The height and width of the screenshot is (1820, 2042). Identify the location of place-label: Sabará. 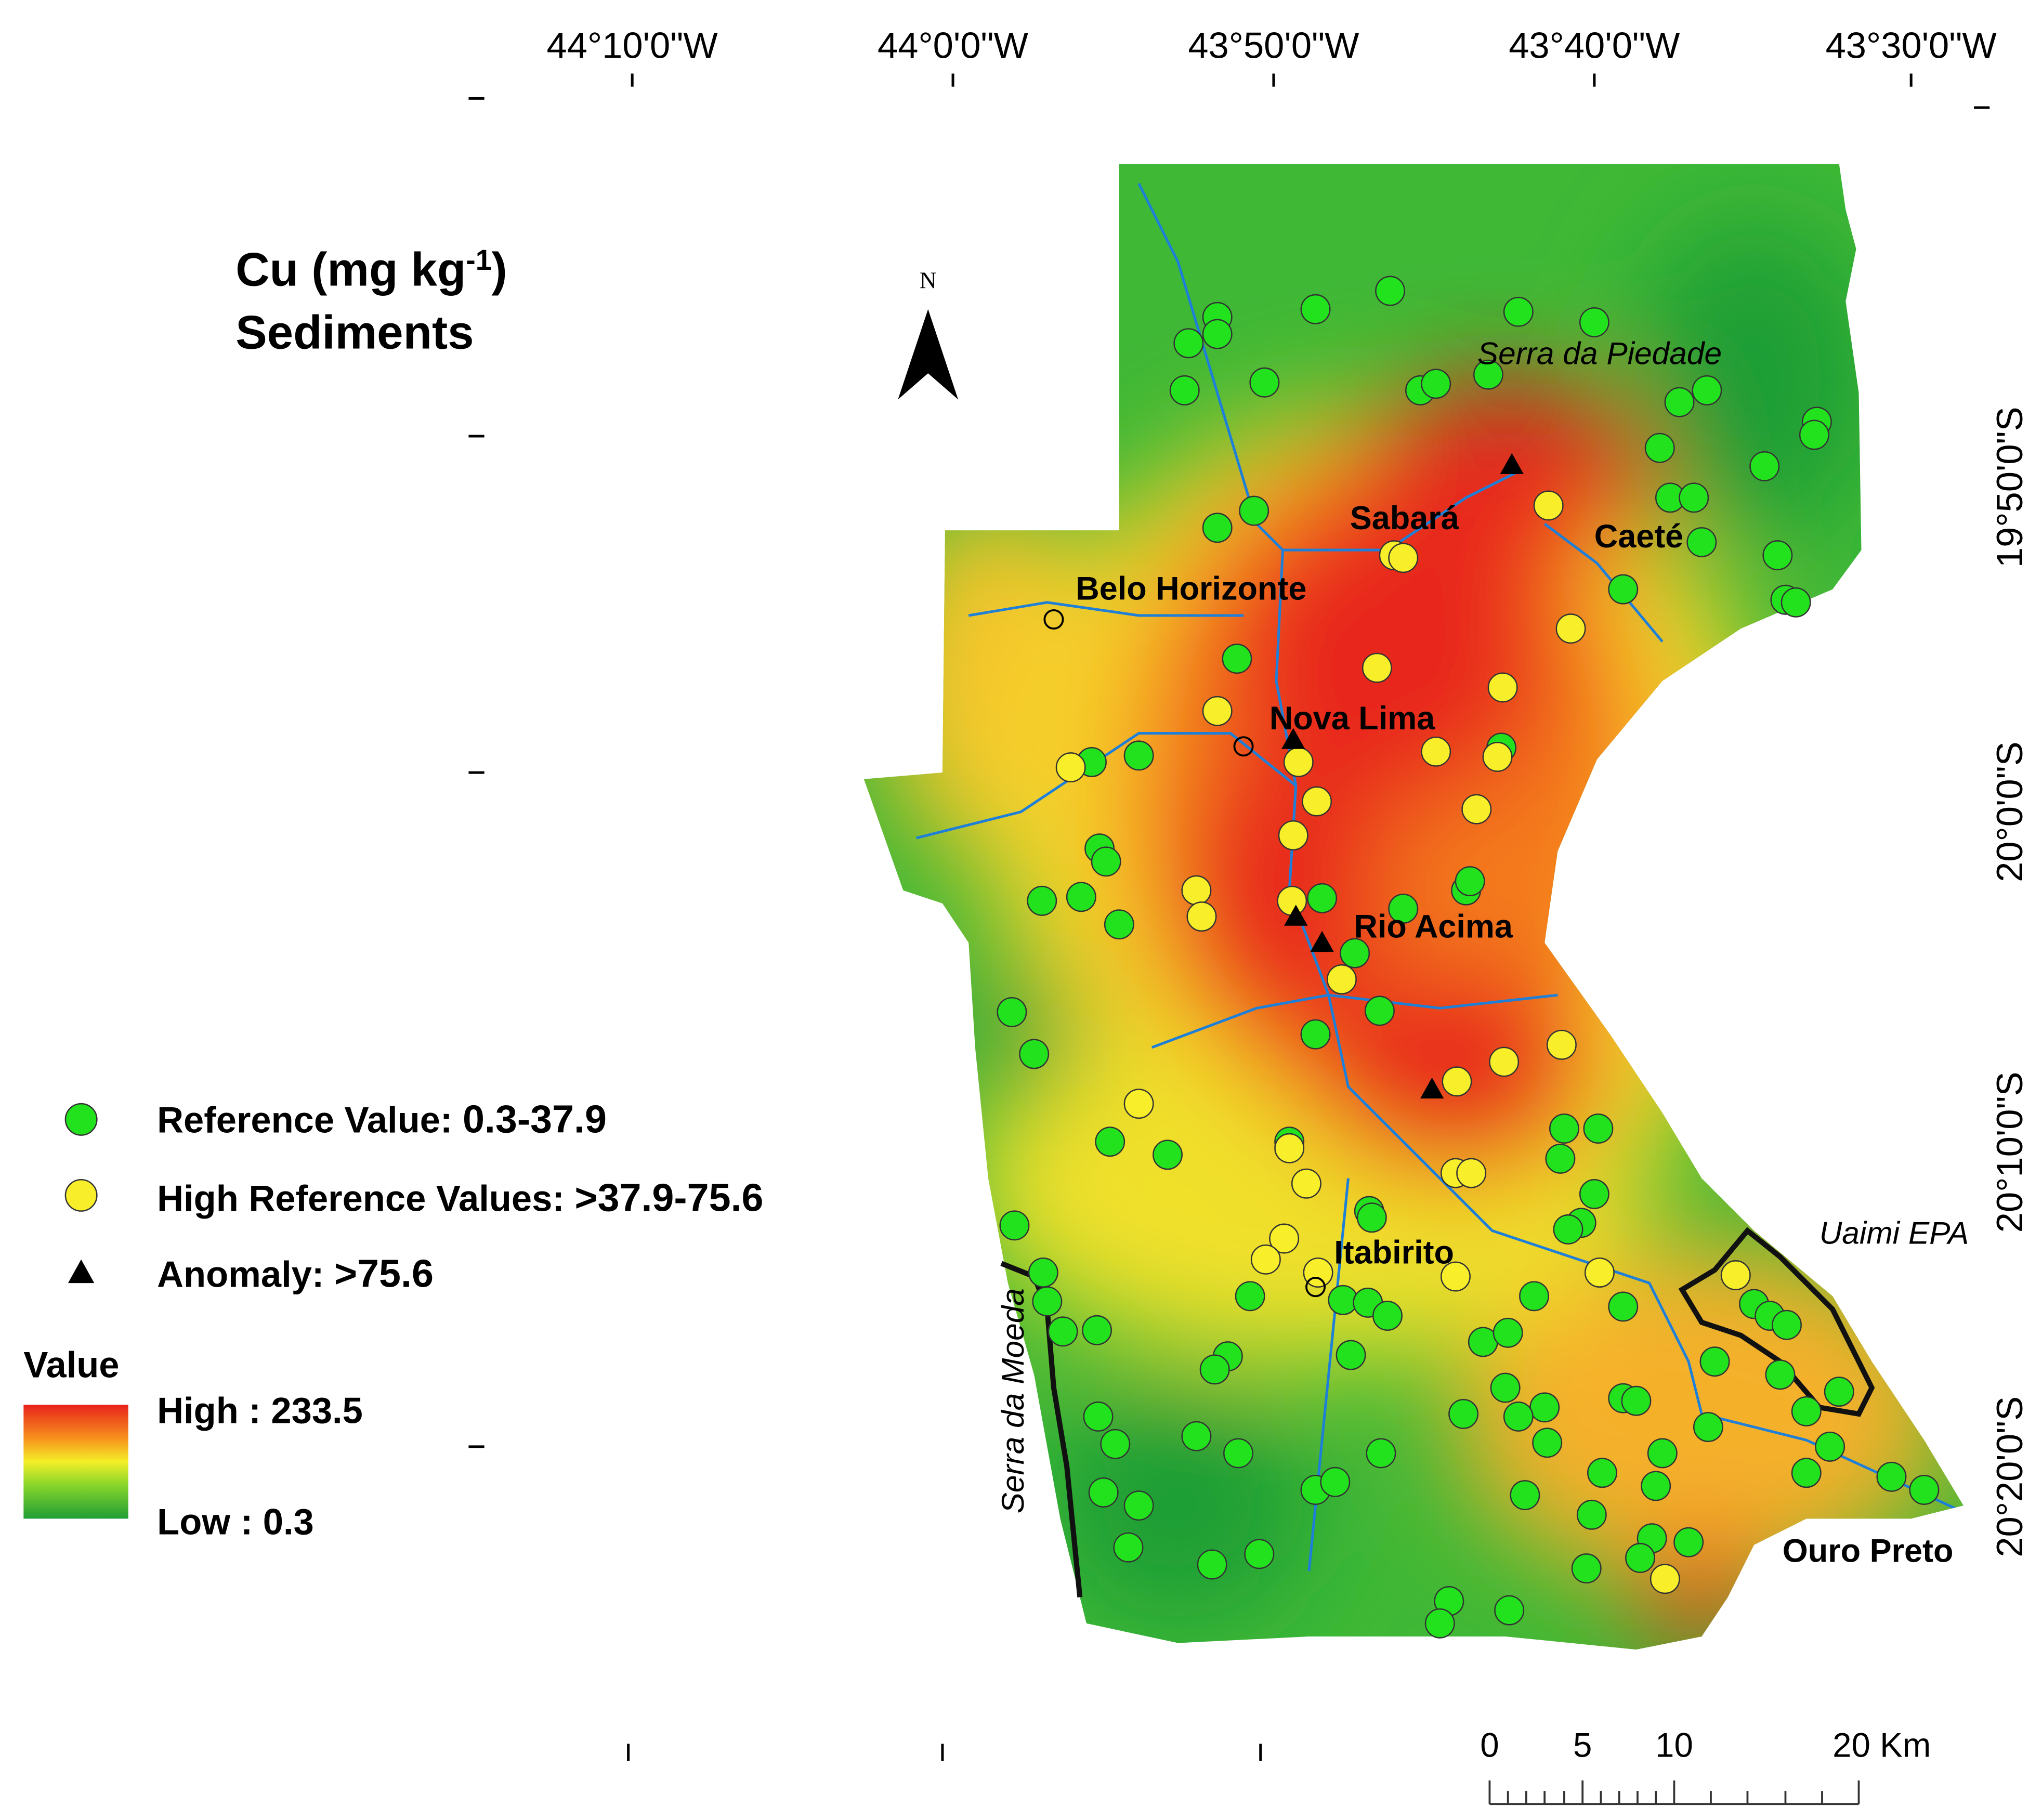
(1405, 518).